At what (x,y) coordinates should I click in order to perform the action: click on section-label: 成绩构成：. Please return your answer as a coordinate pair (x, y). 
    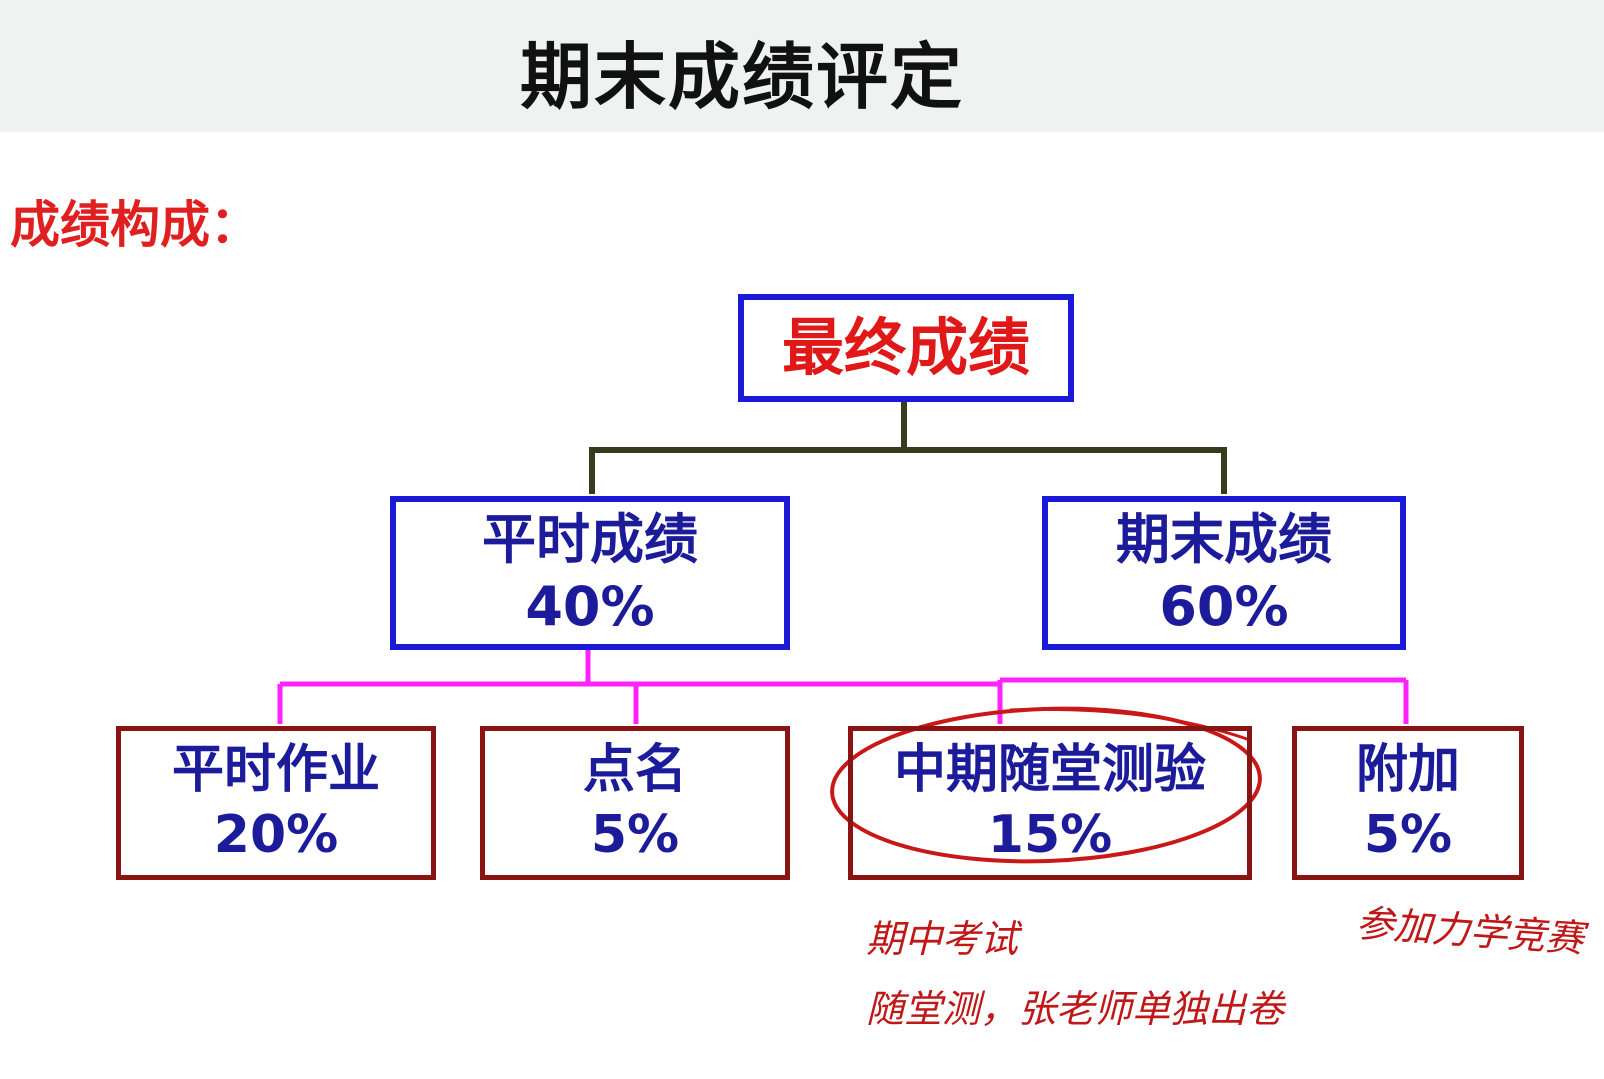
    Looking at the image, I should click on (135, 225).